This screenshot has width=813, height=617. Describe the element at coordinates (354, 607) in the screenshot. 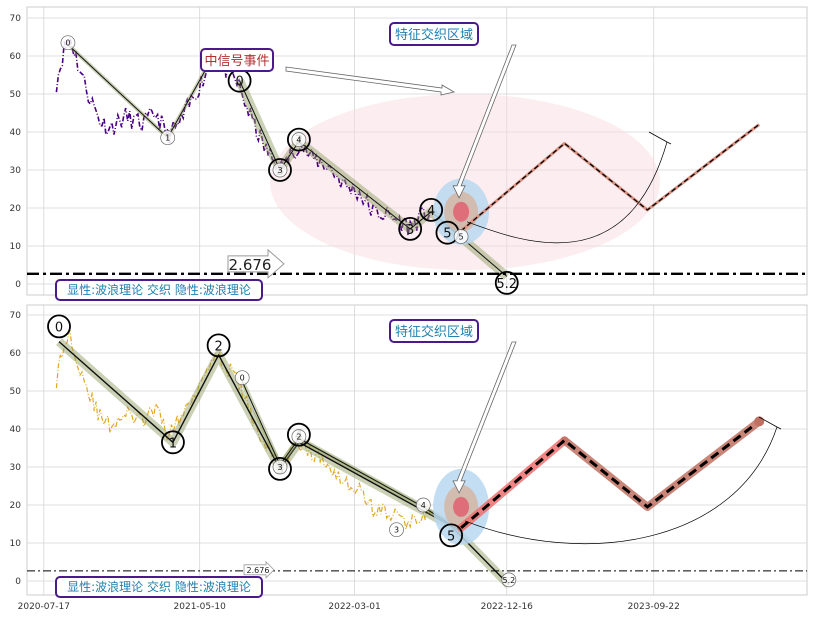

I see `x-tick-label: 2022-03-01` at that location.